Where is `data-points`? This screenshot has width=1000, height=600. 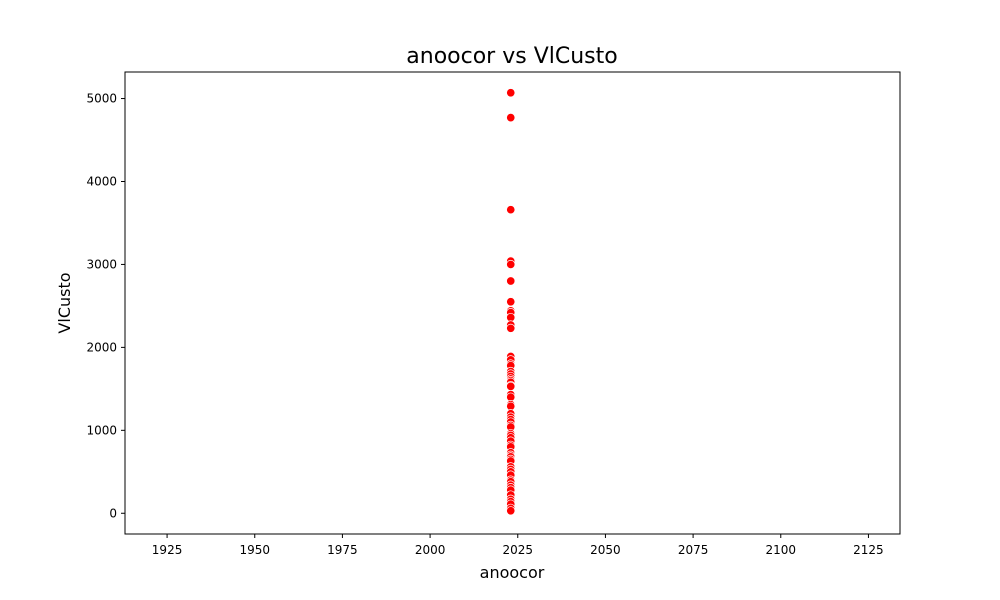 data-points is located at coordinates (511, 302).